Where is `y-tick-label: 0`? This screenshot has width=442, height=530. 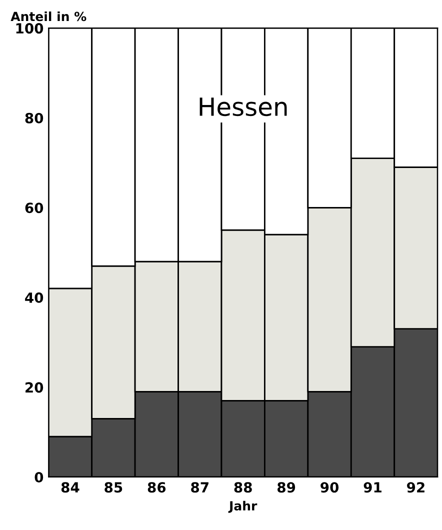
y-tick-label: 0 is located at coordinates (39, 477).